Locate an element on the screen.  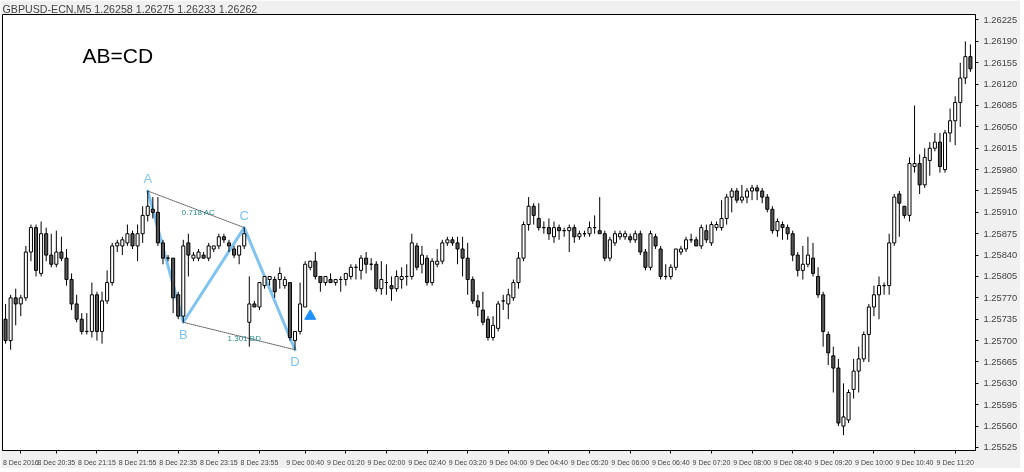
y-tick-label: 1.25805 is located at coordinates (1000, 276).